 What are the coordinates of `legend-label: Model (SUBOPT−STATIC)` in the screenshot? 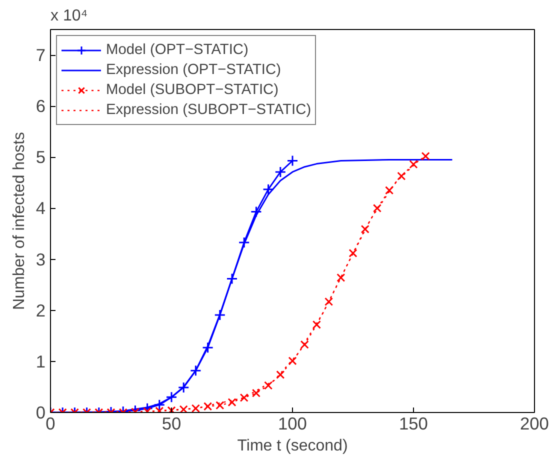 It's located at (192, 90).